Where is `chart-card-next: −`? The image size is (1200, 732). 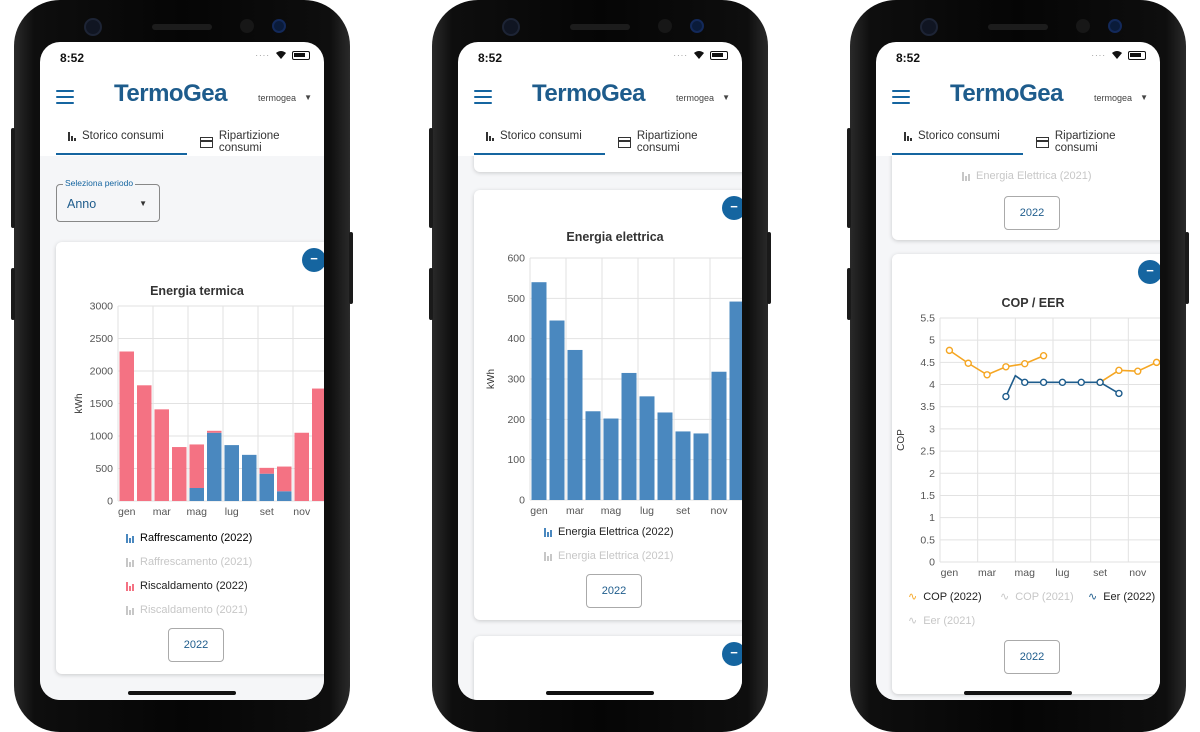 chart-card-next: − is located at coordinates (608, 668).